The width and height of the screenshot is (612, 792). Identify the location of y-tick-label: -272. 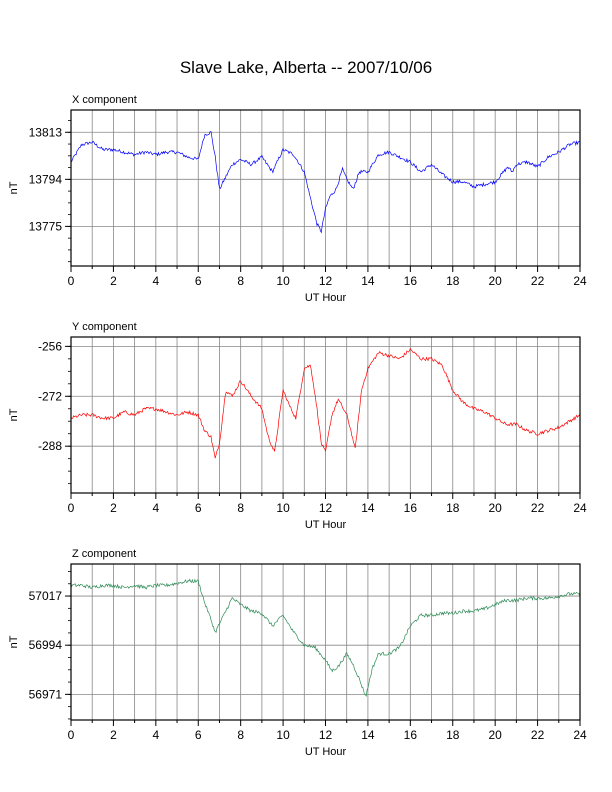
(50, 396).